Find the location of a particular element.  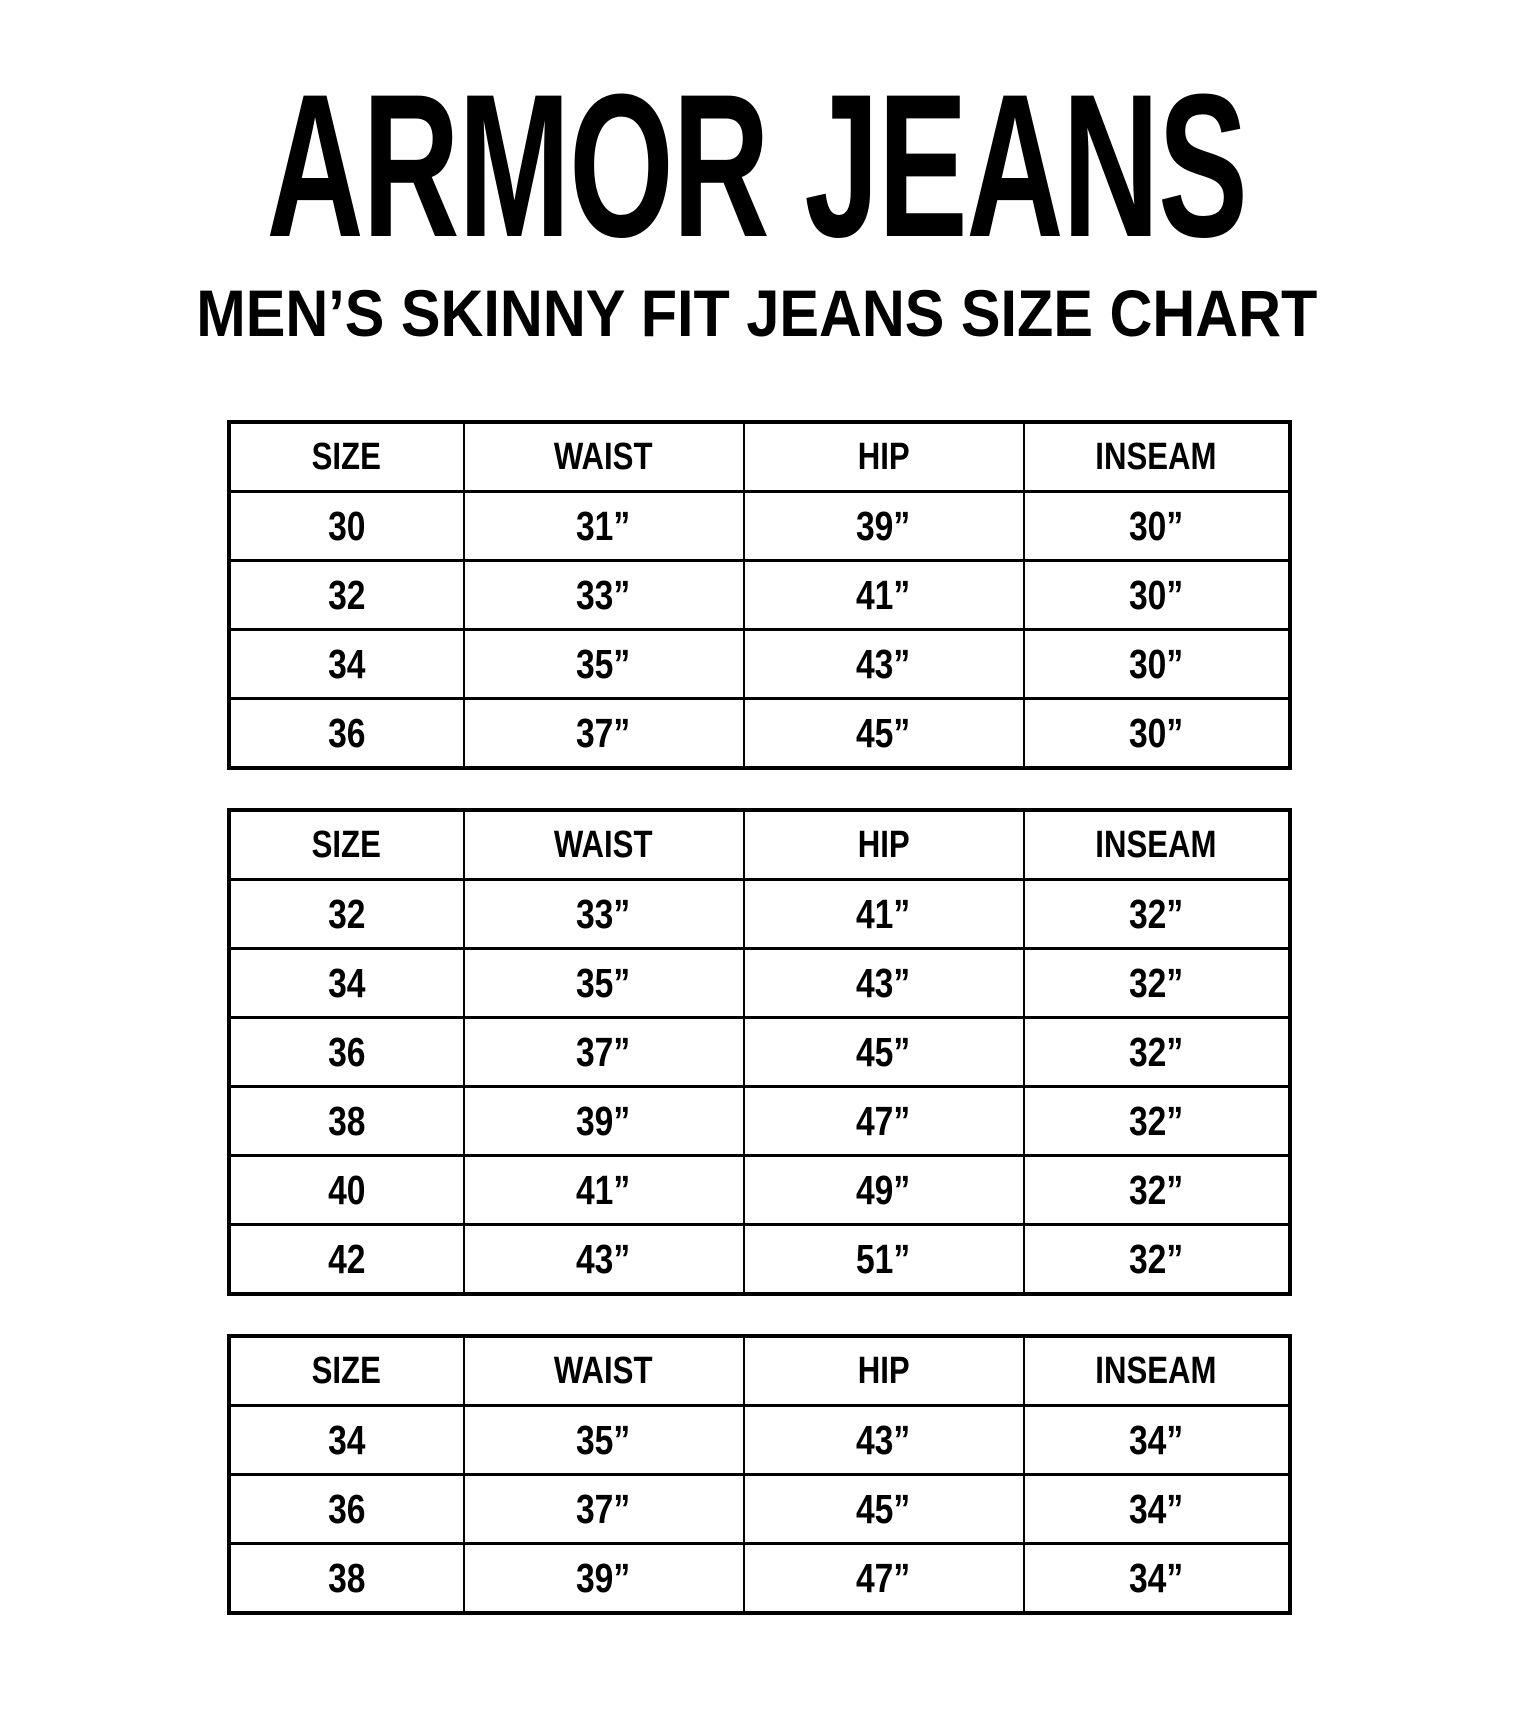

table-cell: 35” is located at coordinates (603, 1440).